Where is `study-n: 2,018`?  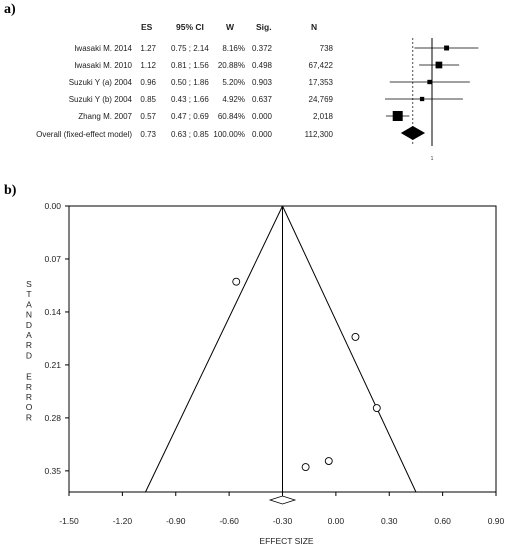
study-n: 2,018 is located at coordinates (322, 116).